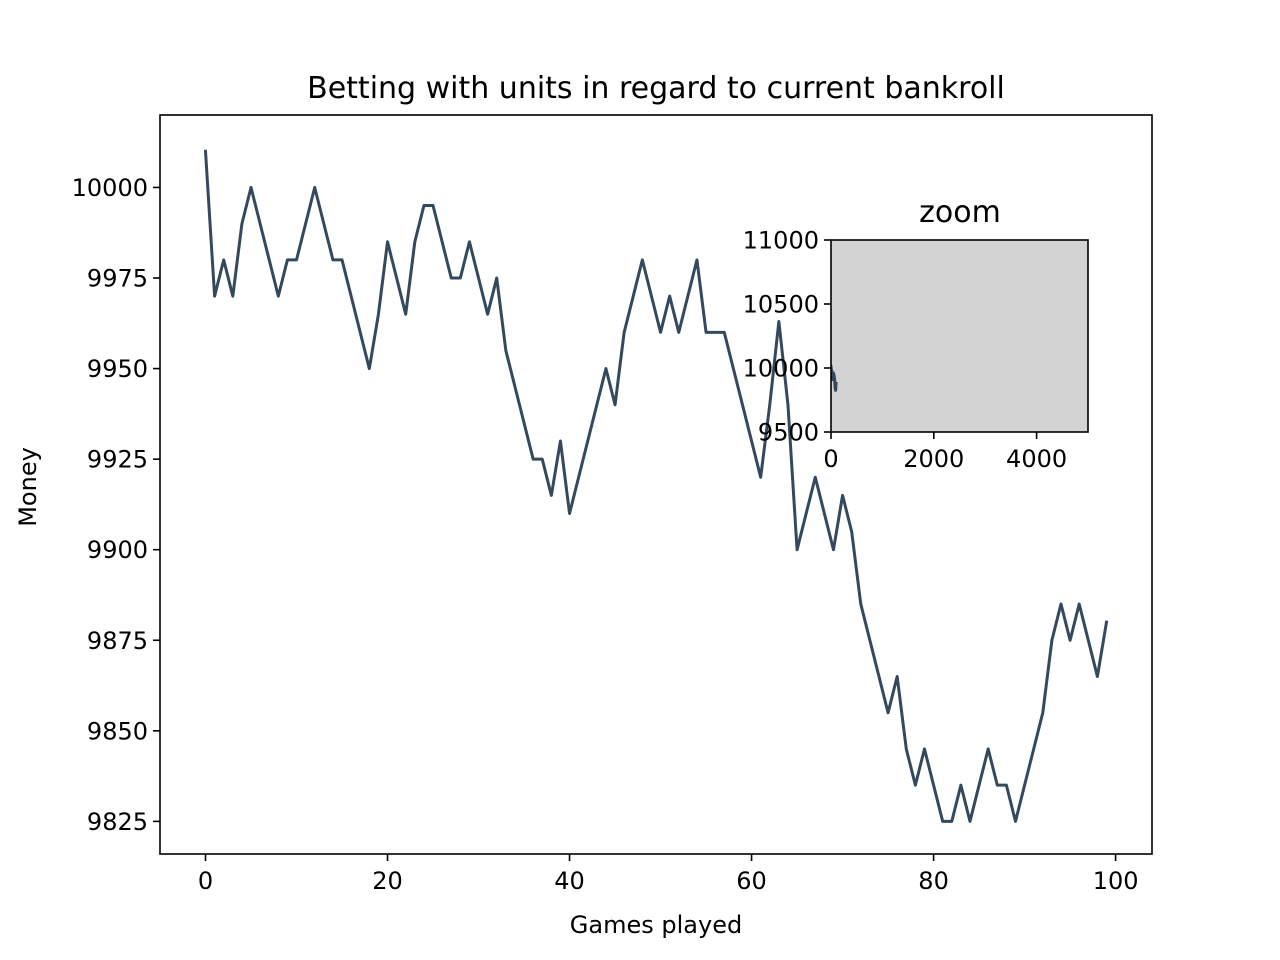 This screenshot has width=1280, height=960. I want to click on y-tick-label: 9975, so click(117, 279).